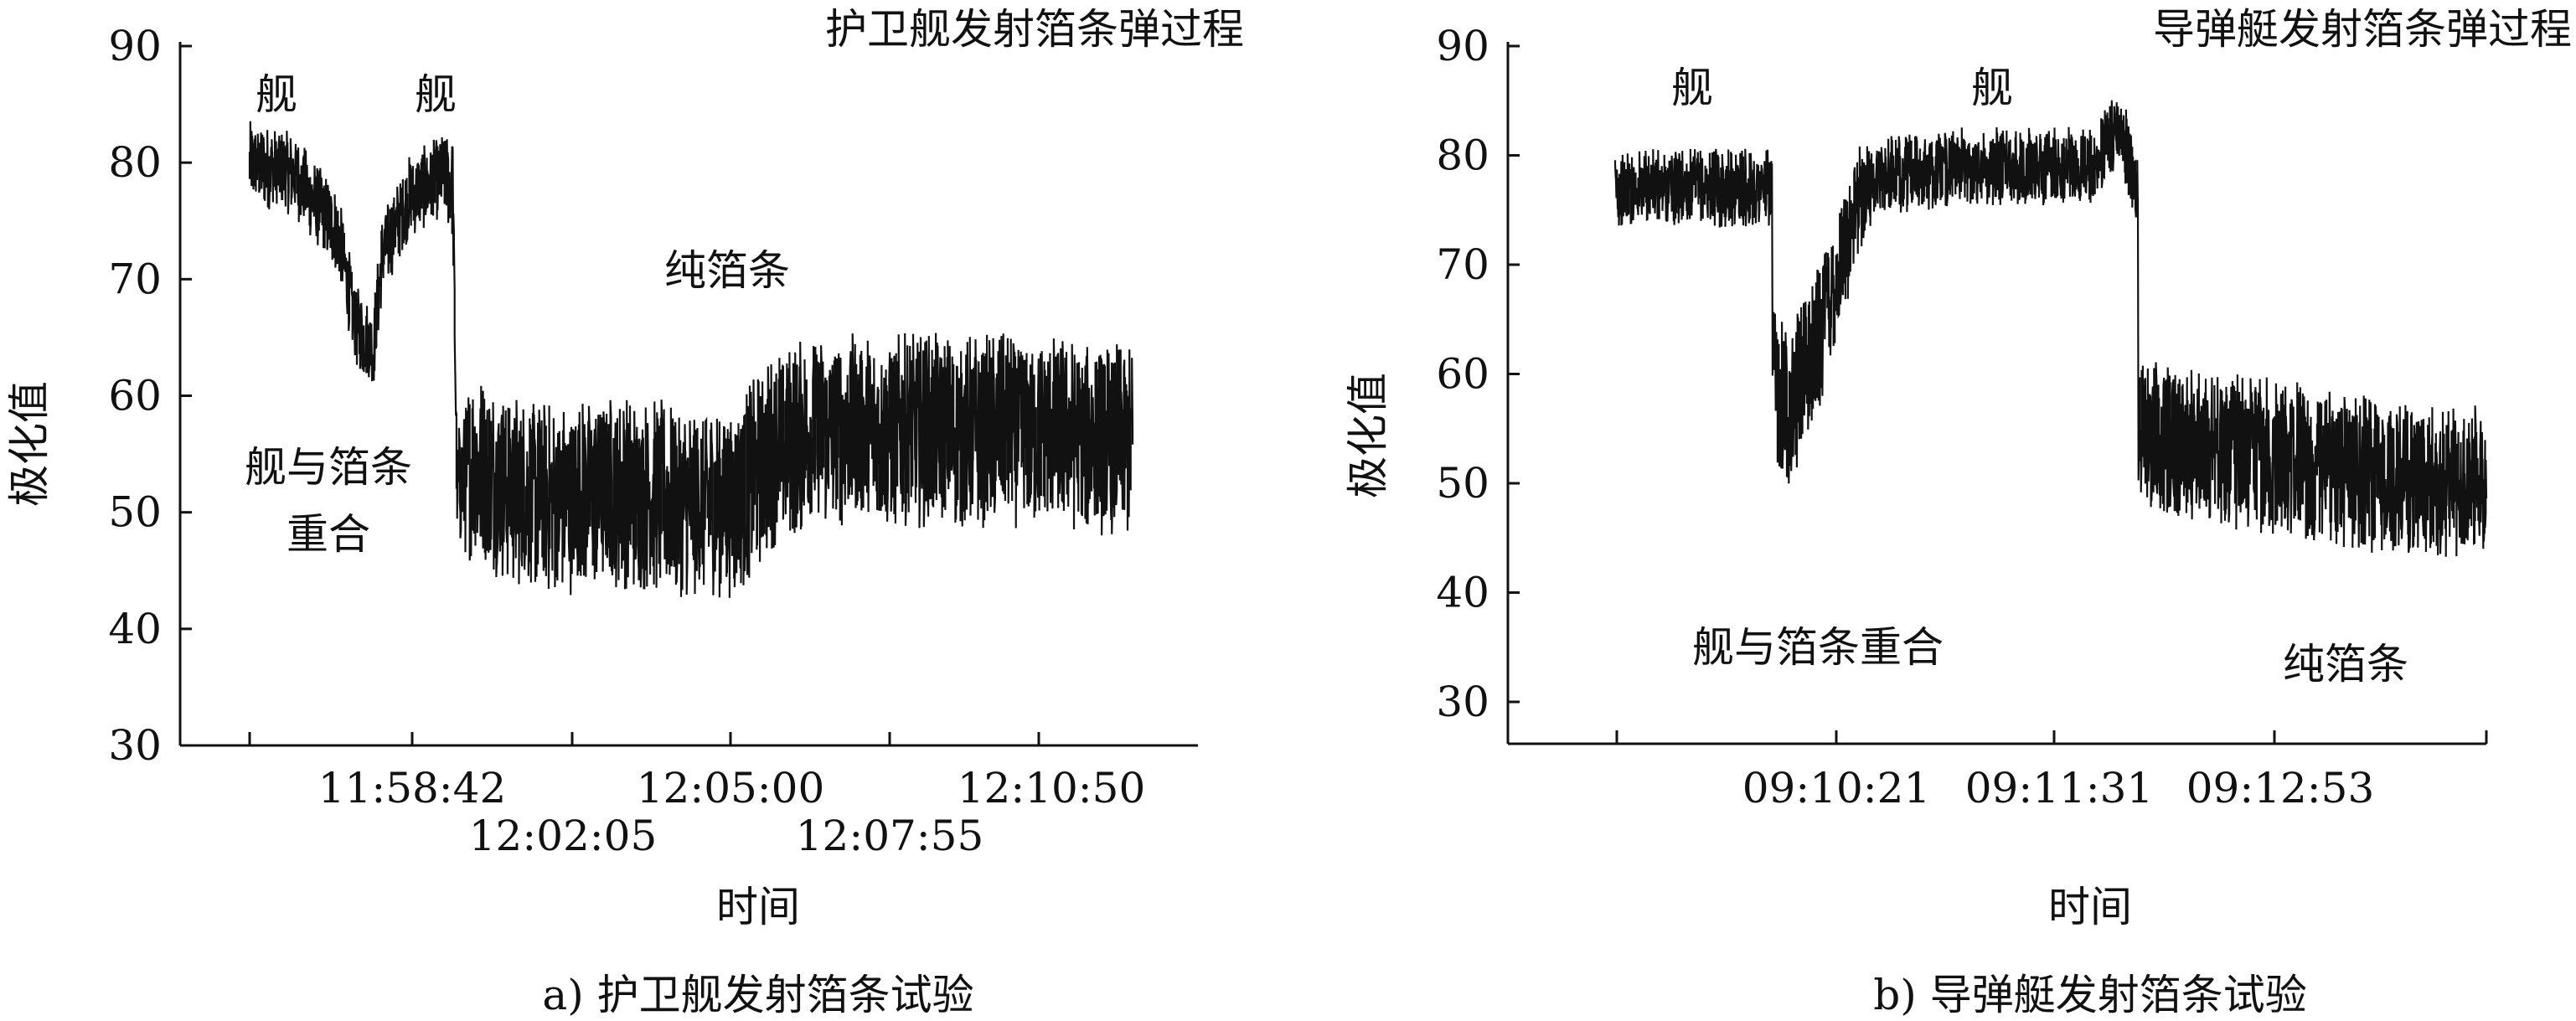  Describe the element at coordinates (890, 836) in the screenshot. I see `chart-a-x-tick-label: 12:07:55` at that location.